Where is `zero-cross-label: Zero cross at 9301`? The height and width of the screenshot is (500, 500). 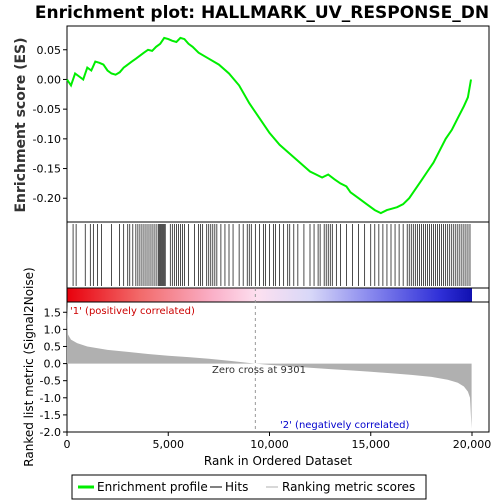 zero-cross-label: Zero cross at 9301 is located at coordinates (259, 370).